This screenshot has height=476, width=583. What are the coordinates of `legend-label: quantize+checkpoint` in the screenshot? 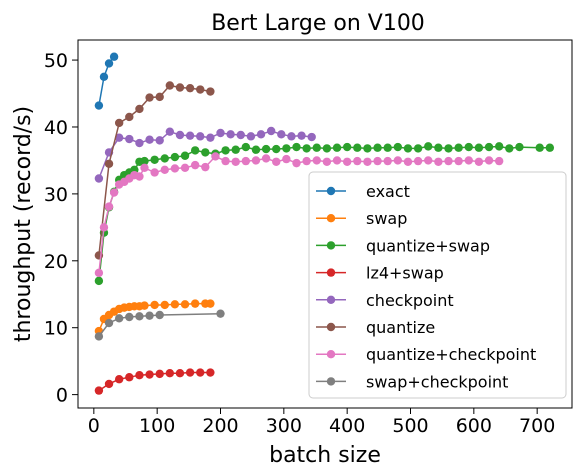 It's located at (451, 354).